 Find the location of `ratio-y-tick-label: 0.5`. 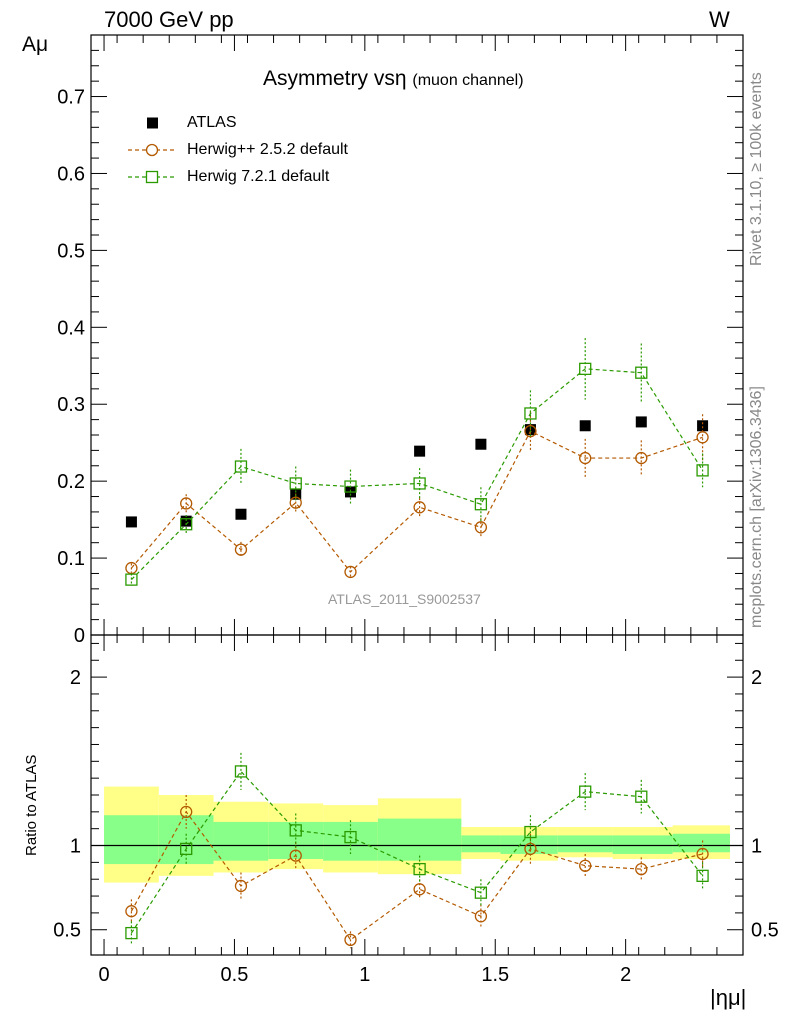

ratio-y-tick-label: 0.5 is located at coordinates (67, 931).